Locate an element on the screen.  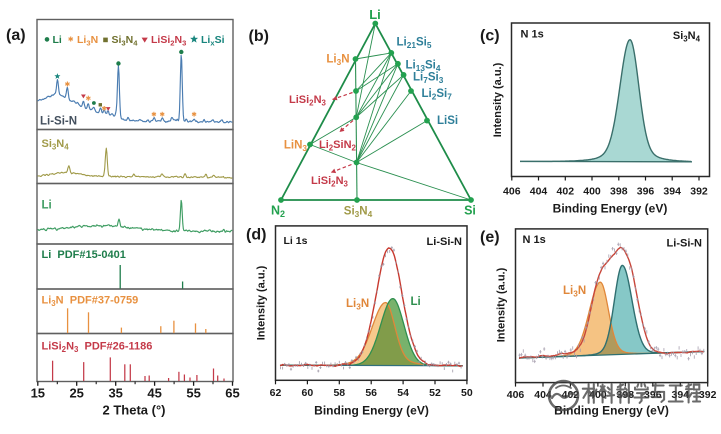
svg-text: 402 is located at coordinates (566, 192).